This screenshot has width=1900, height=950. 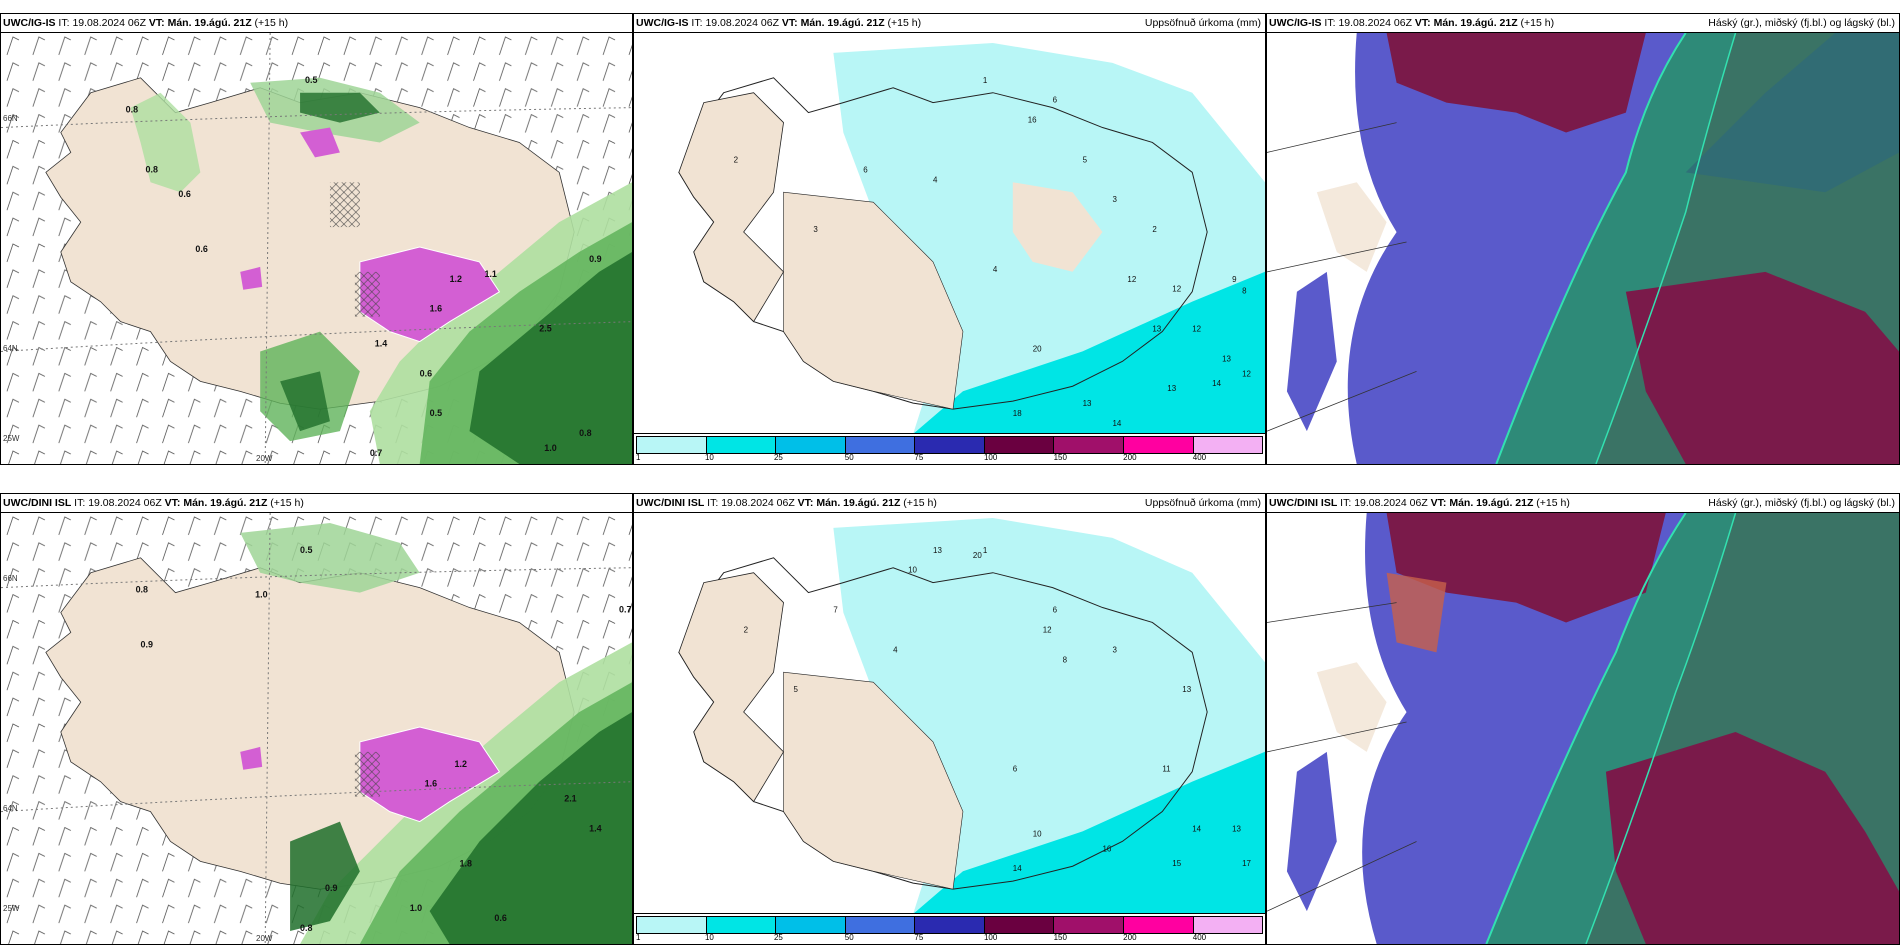 I want to click on precip-legend: 1 10 25 50 75 100 150 200 400, so click(x=949, y=928).